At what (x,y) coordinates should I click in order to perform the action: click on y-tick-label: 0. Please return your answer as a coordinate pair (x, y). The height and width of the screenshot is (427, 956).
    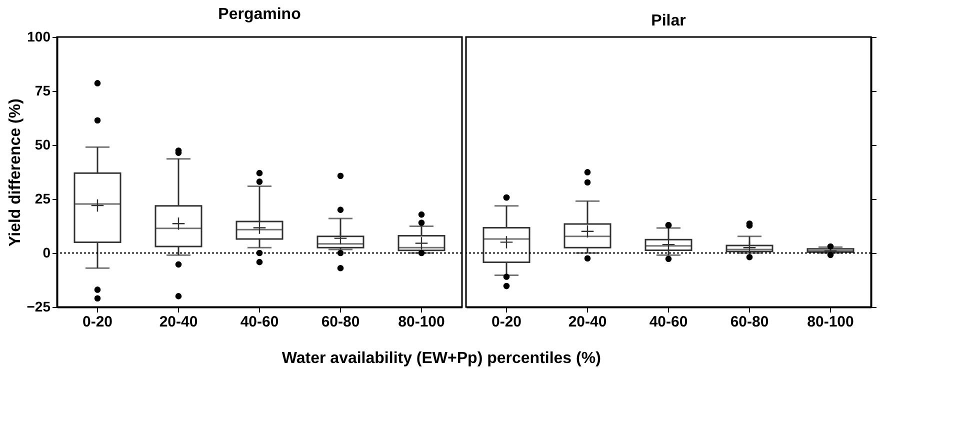
    Looking at the image, I should click on (46, 252).